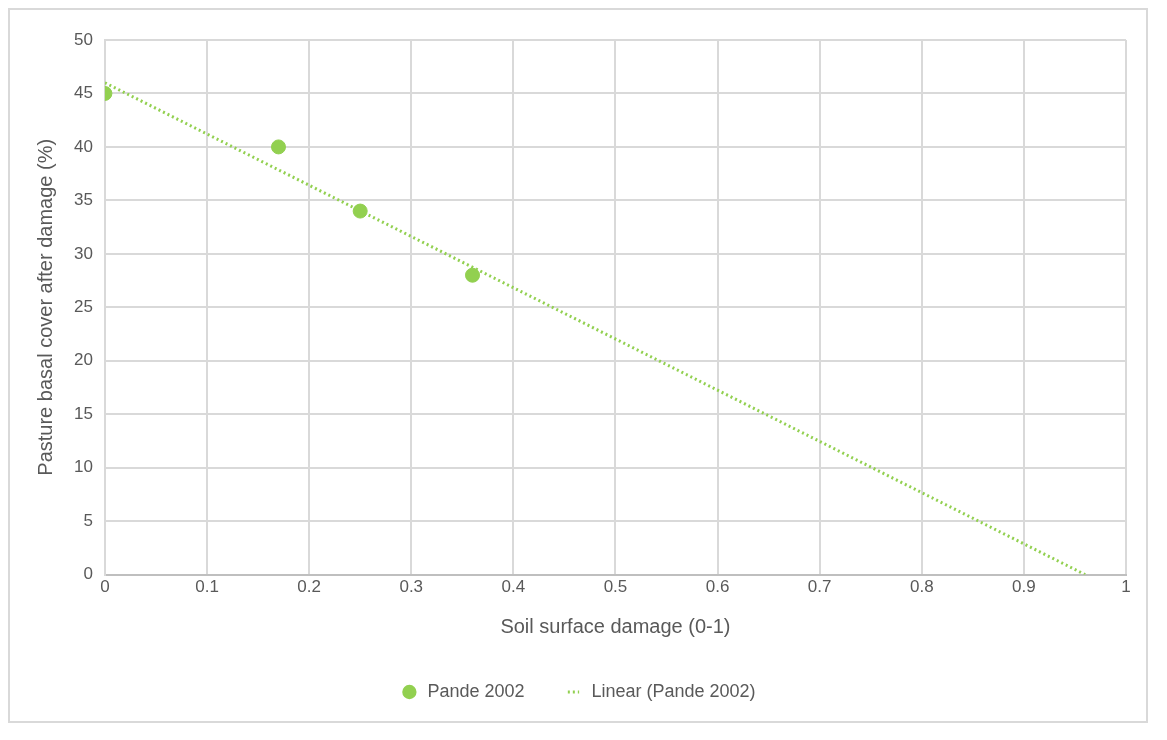  I want to click on legend-label: Pande 2002, so click(476, 690).